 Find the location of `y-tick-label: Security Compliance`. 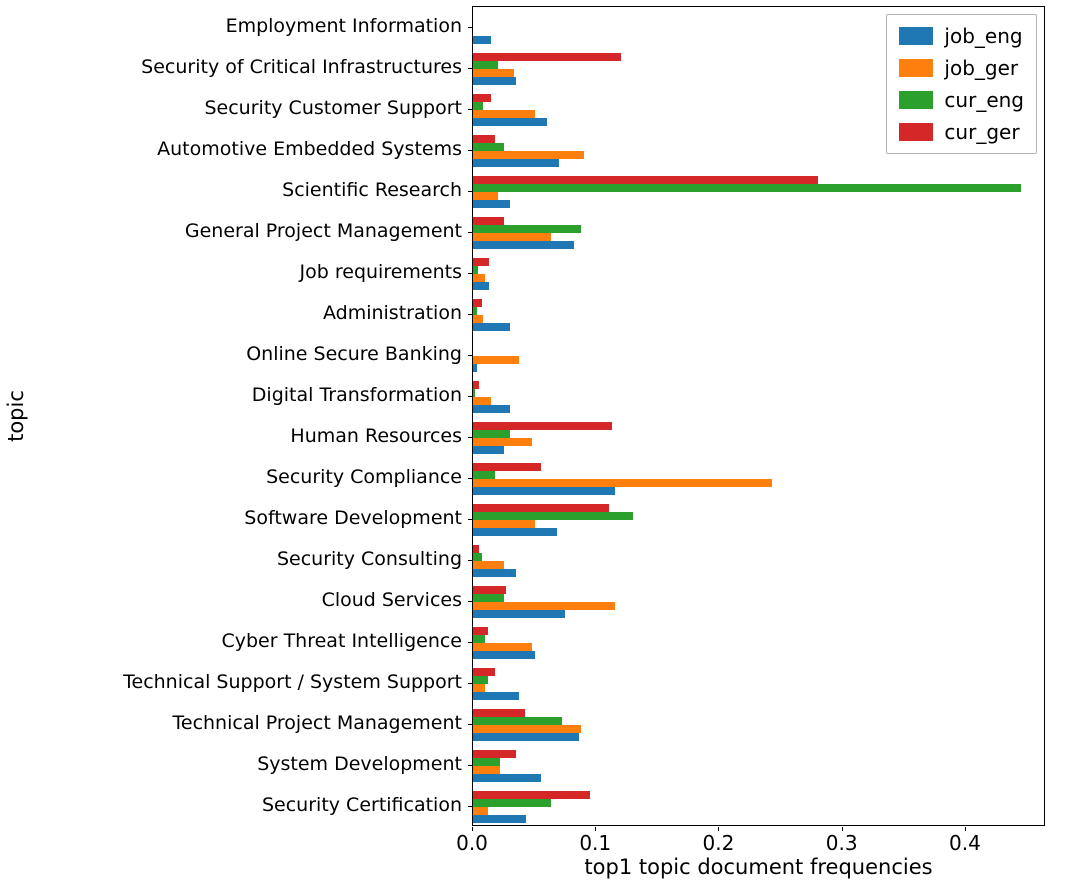

y-tick-label: Security Compliance is located at coordinates (364, 477).